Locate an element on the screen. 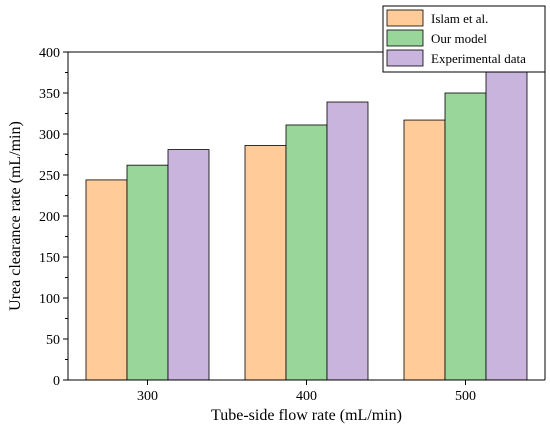  y-tick-label: 200 is located at coordinates (49, 217).